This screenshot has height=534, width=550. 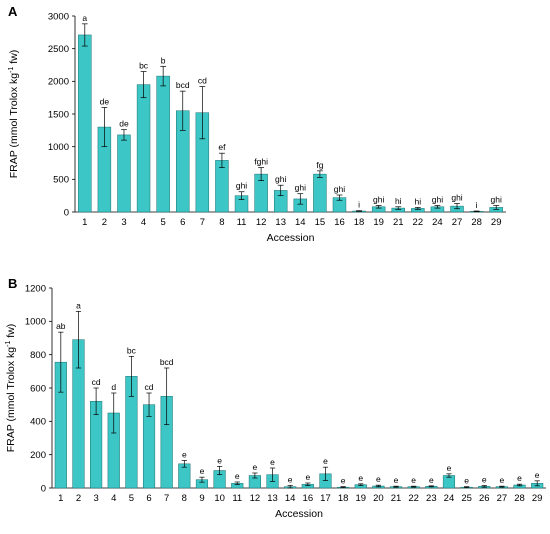 What do you see at coordinates (58, 16) in the screenshot?
I see `y-tick-label: 3000` at bounding box center [58, 16].